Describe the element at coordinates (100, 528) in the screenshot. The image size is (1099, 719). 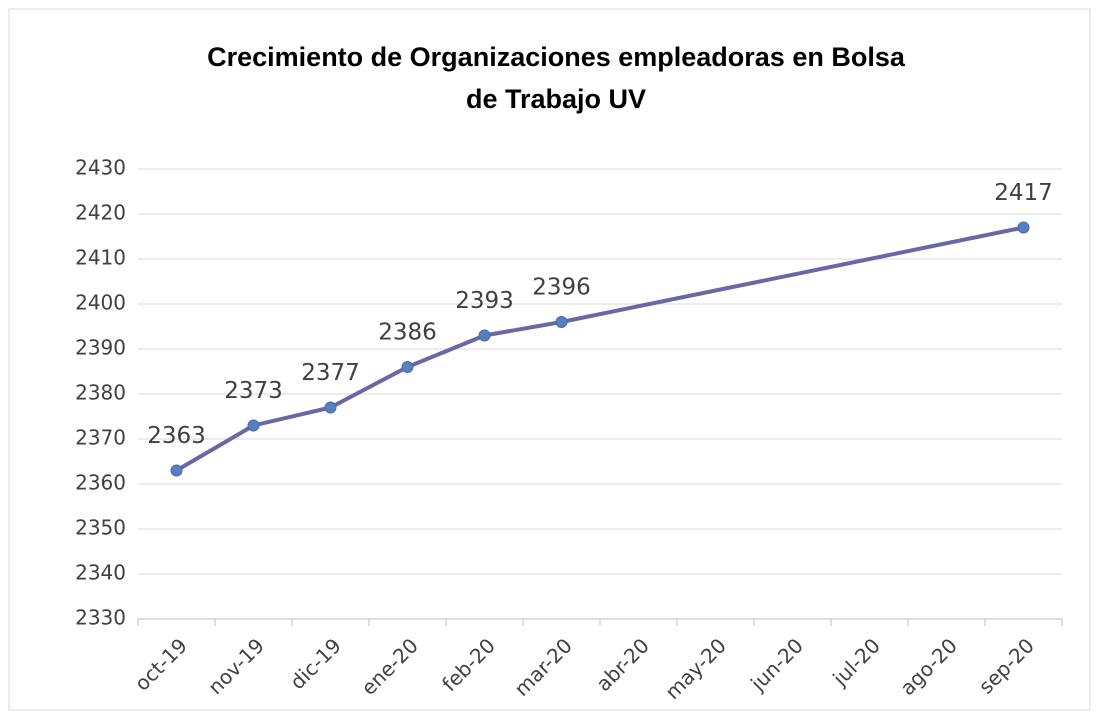
I see `y-tick-label: 2350` at that location.